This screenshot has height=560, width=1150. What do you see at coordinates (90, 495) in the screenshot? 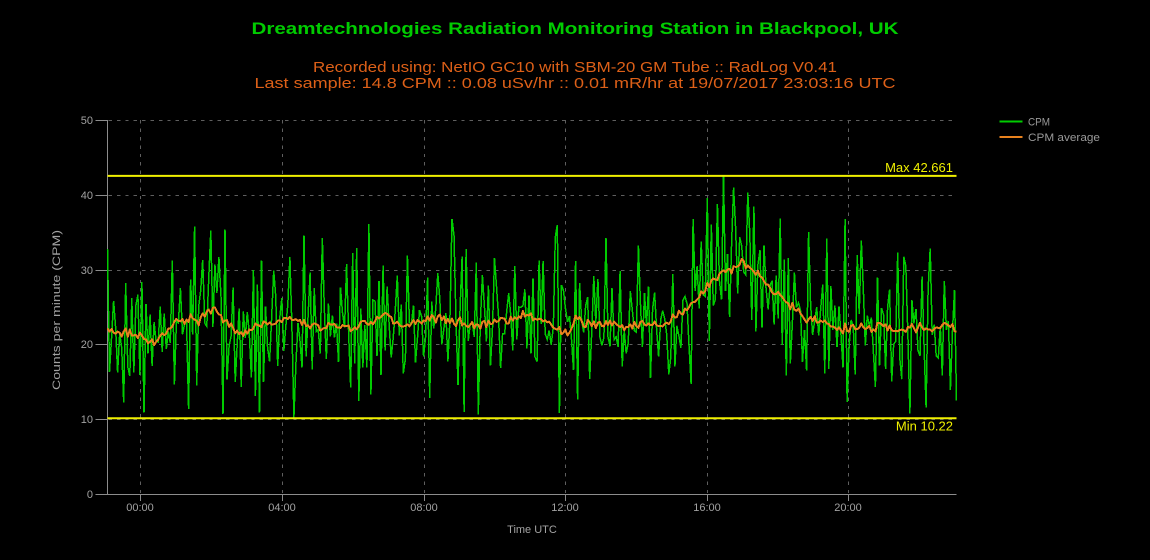
I see `svg-text: 0` at bounding box center [90, 495].